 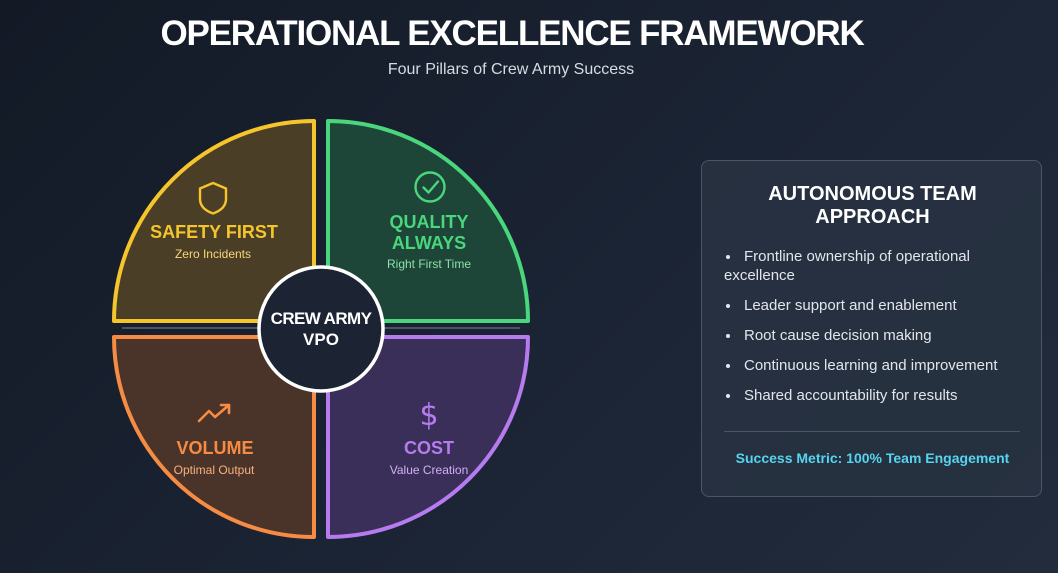 What do you see at coordinates (321, 339) in the screenshot?
I see `center-label-line2: VPO` at bounding box center [321, 339].